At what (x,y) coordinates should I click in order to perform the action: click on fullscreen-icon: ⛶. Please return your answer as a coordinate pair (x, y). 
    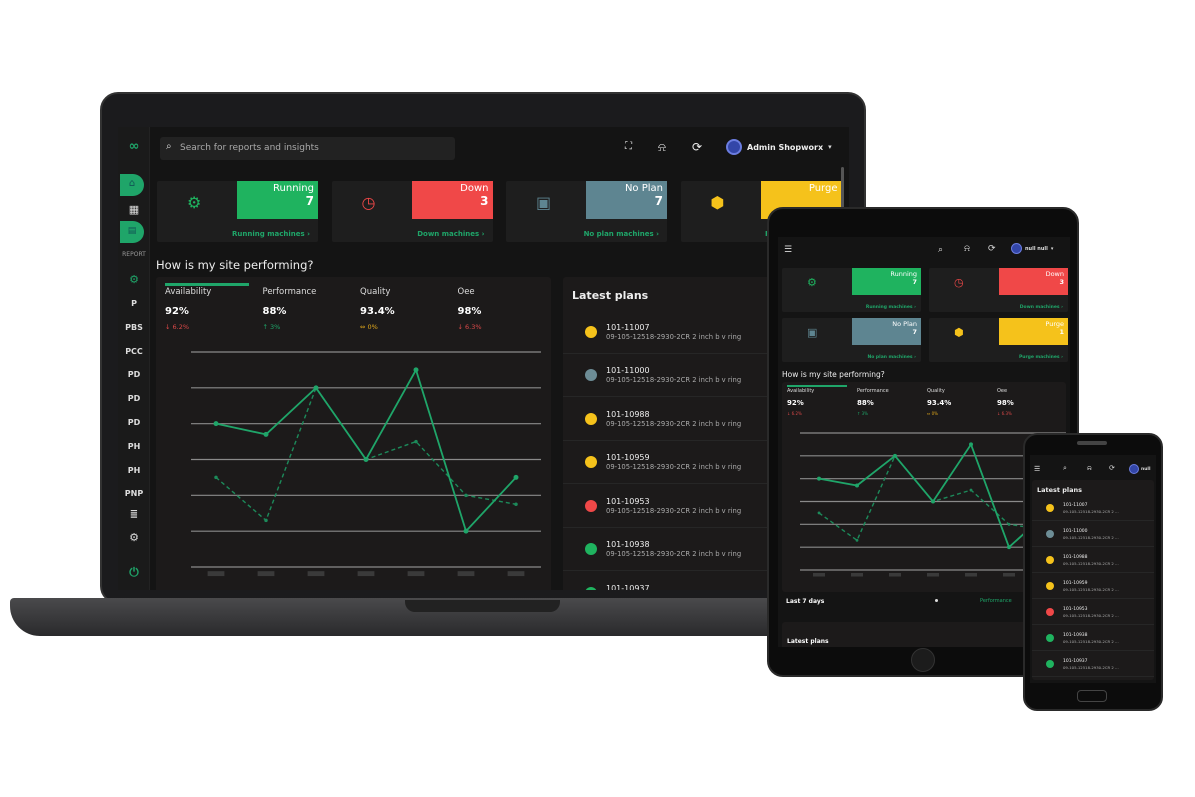
    Looking at the image, I should click on (628, 146).